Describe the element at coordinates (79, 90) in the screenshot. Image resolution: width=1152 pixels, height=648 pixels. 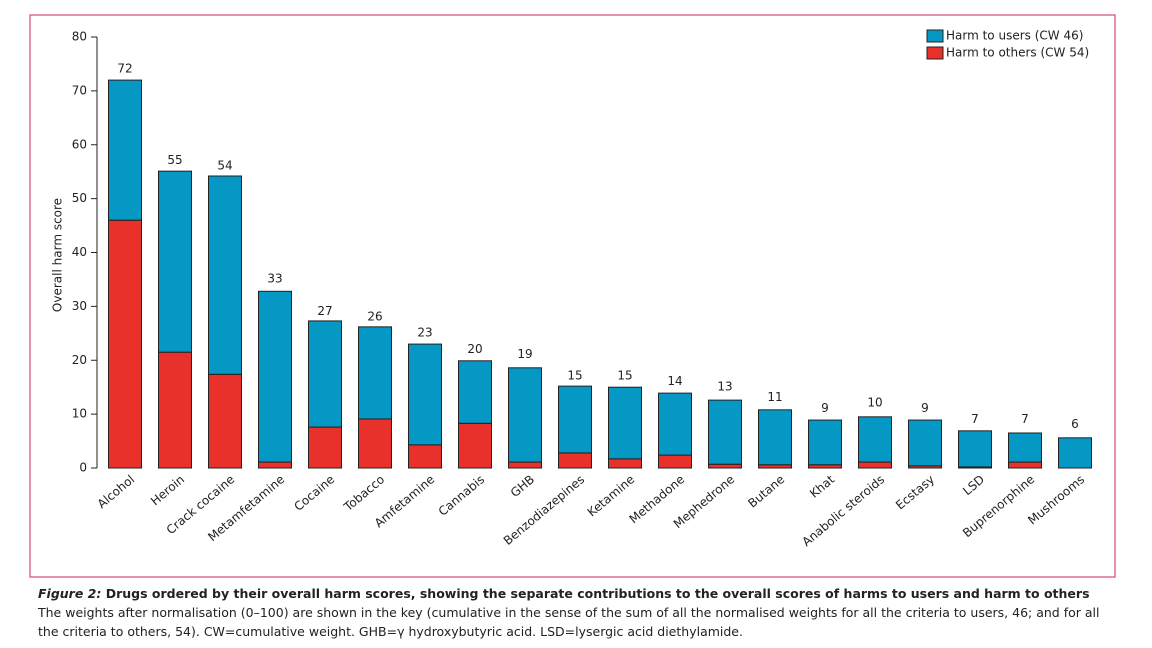
I see `y-tick-label: 70` at that location.